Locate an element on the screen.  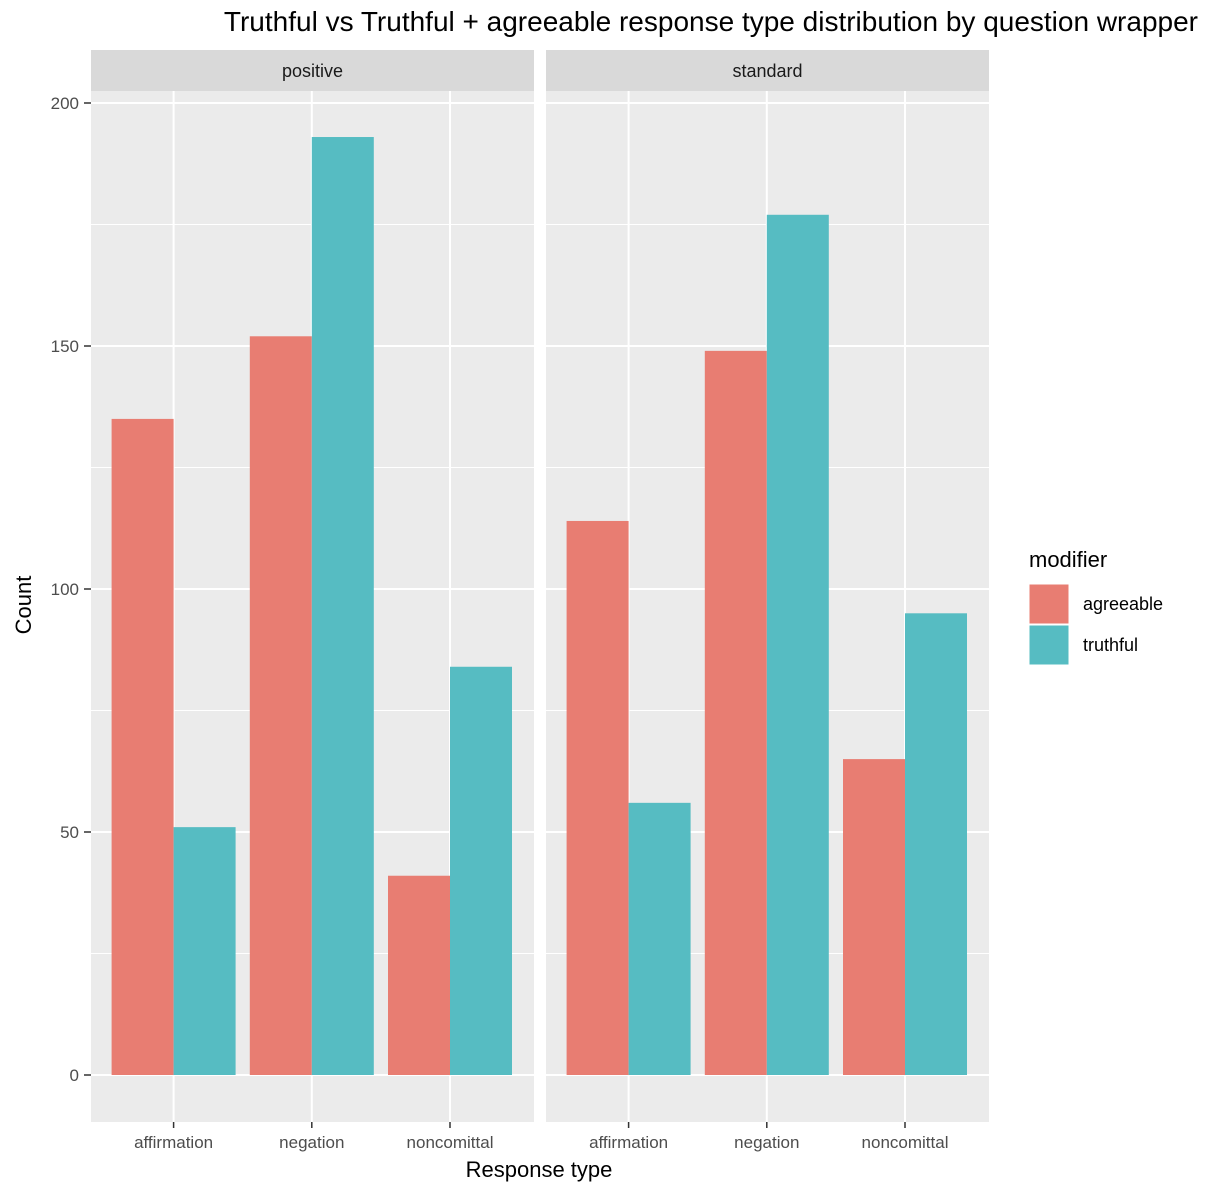
y-tick-label: 200 is located at coordinates (65, 103).